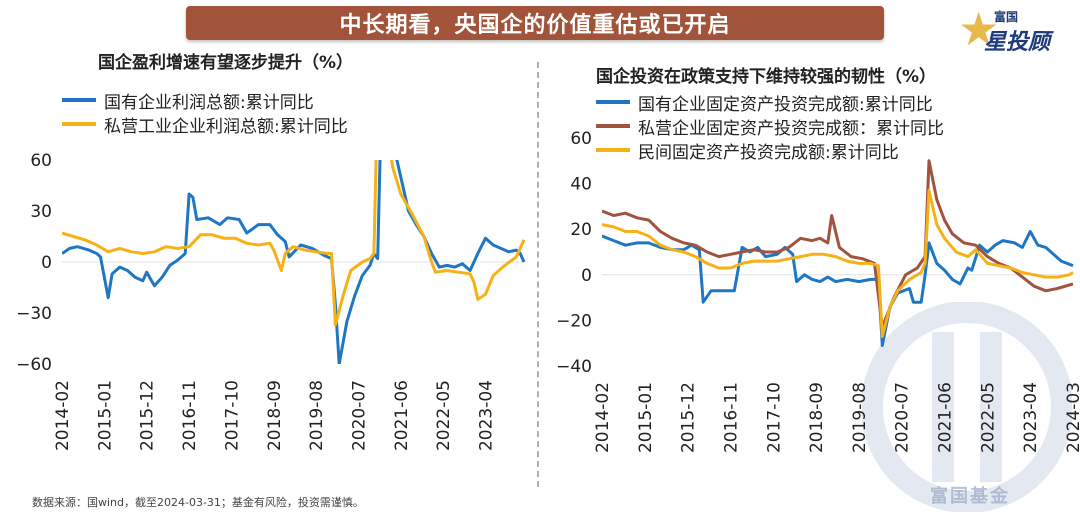 This screenshot has height=515, width=1080. What do you see at coordinates (34, 365) in the screenshot?
I see `y-tick-label: −60` at bounding box center [34, 365].